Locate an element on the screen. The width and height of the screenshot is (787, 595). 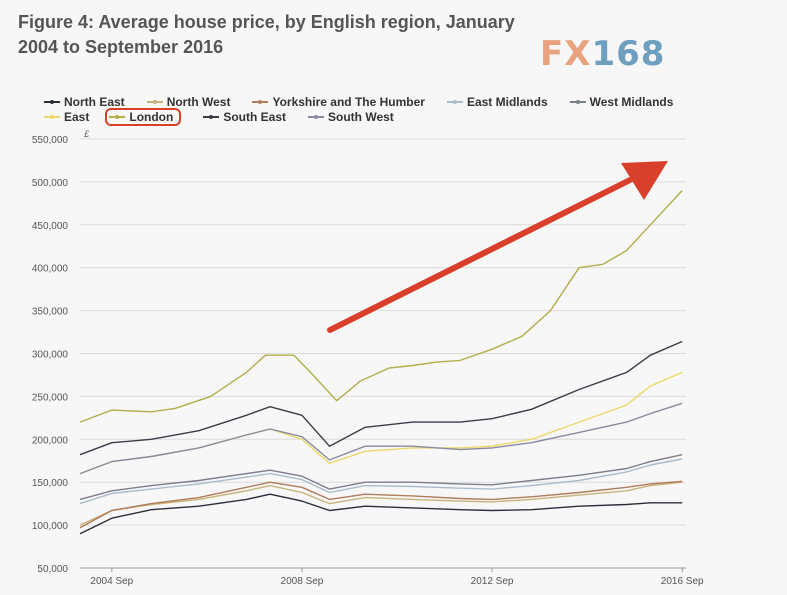
legend-item: East Midlands is located at coordinates (497, 101).